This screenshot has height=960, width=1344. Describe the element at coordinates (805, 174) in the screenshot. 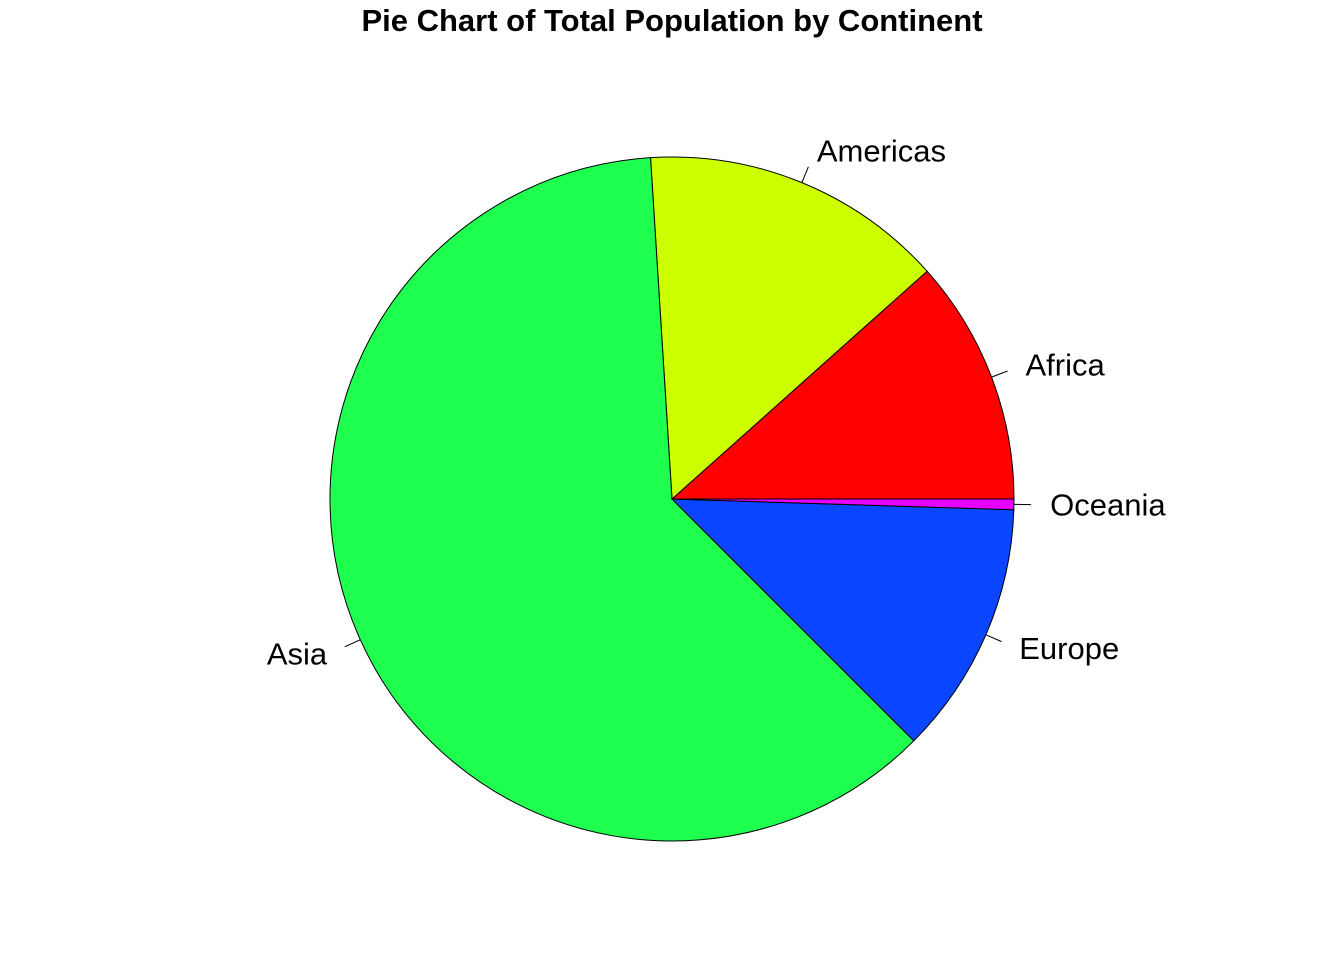

I see `label-tick-americas` at that location.